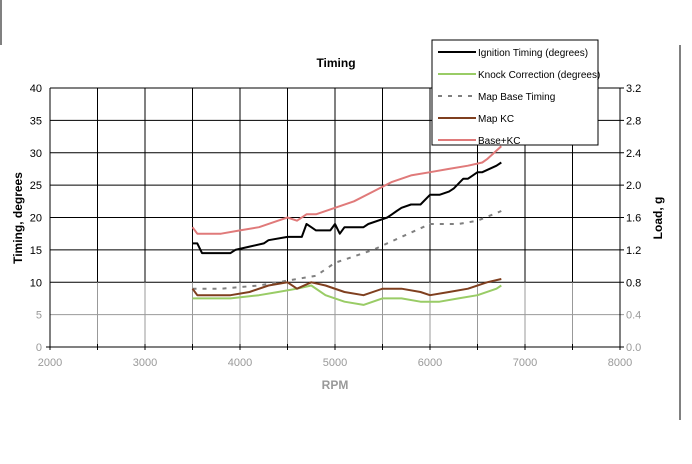 This screenshot has width=692, height=464. I want to click on y-axis-title: Timing, degrees, so click(18, 218).